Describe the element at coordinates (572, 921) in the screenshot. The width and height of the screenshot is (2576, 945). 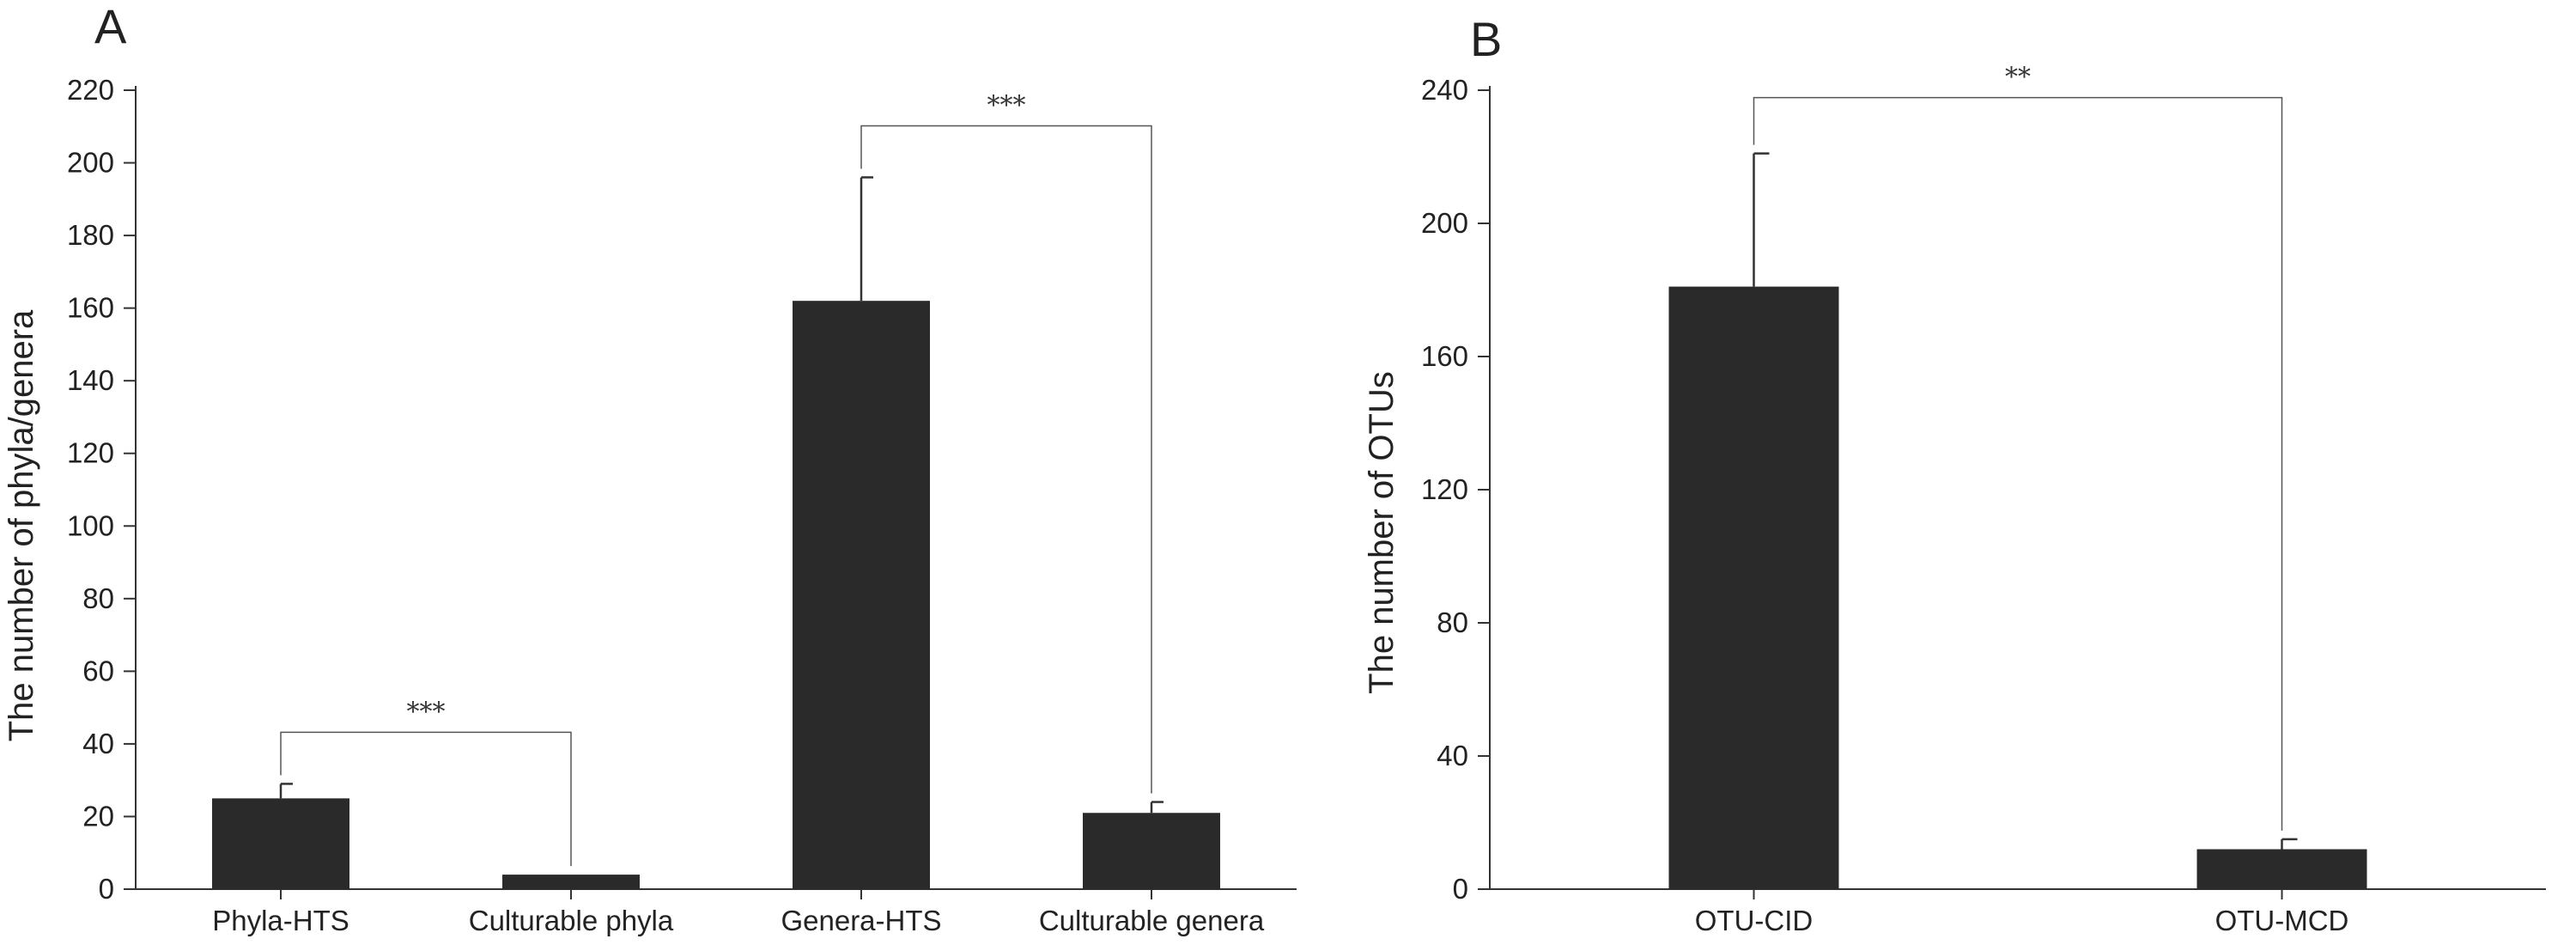
I see `panel-a-x-tick-label: Culturable phyla` at that location.